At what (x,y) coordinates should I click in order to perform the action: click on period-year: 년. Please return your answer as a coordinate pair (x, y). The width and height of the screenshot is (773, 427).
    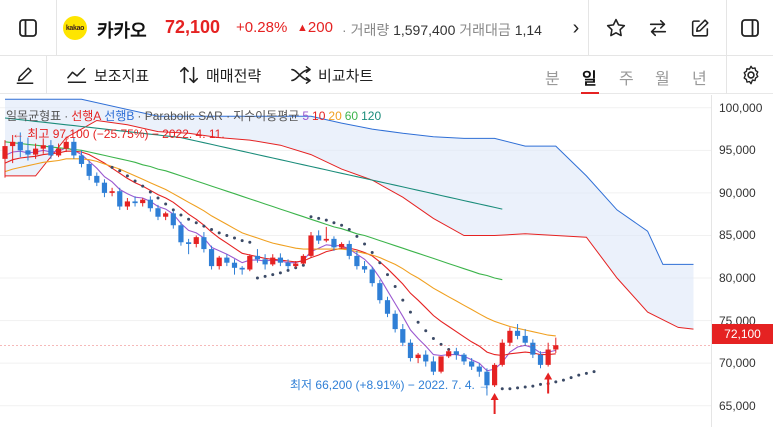
    Looking at the image, I should click on (699, 79).